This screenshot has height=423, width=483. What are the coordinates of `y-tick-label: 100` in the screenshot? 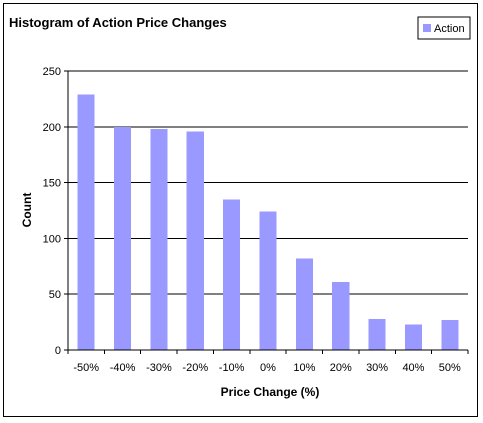 It's located at (52, 239).